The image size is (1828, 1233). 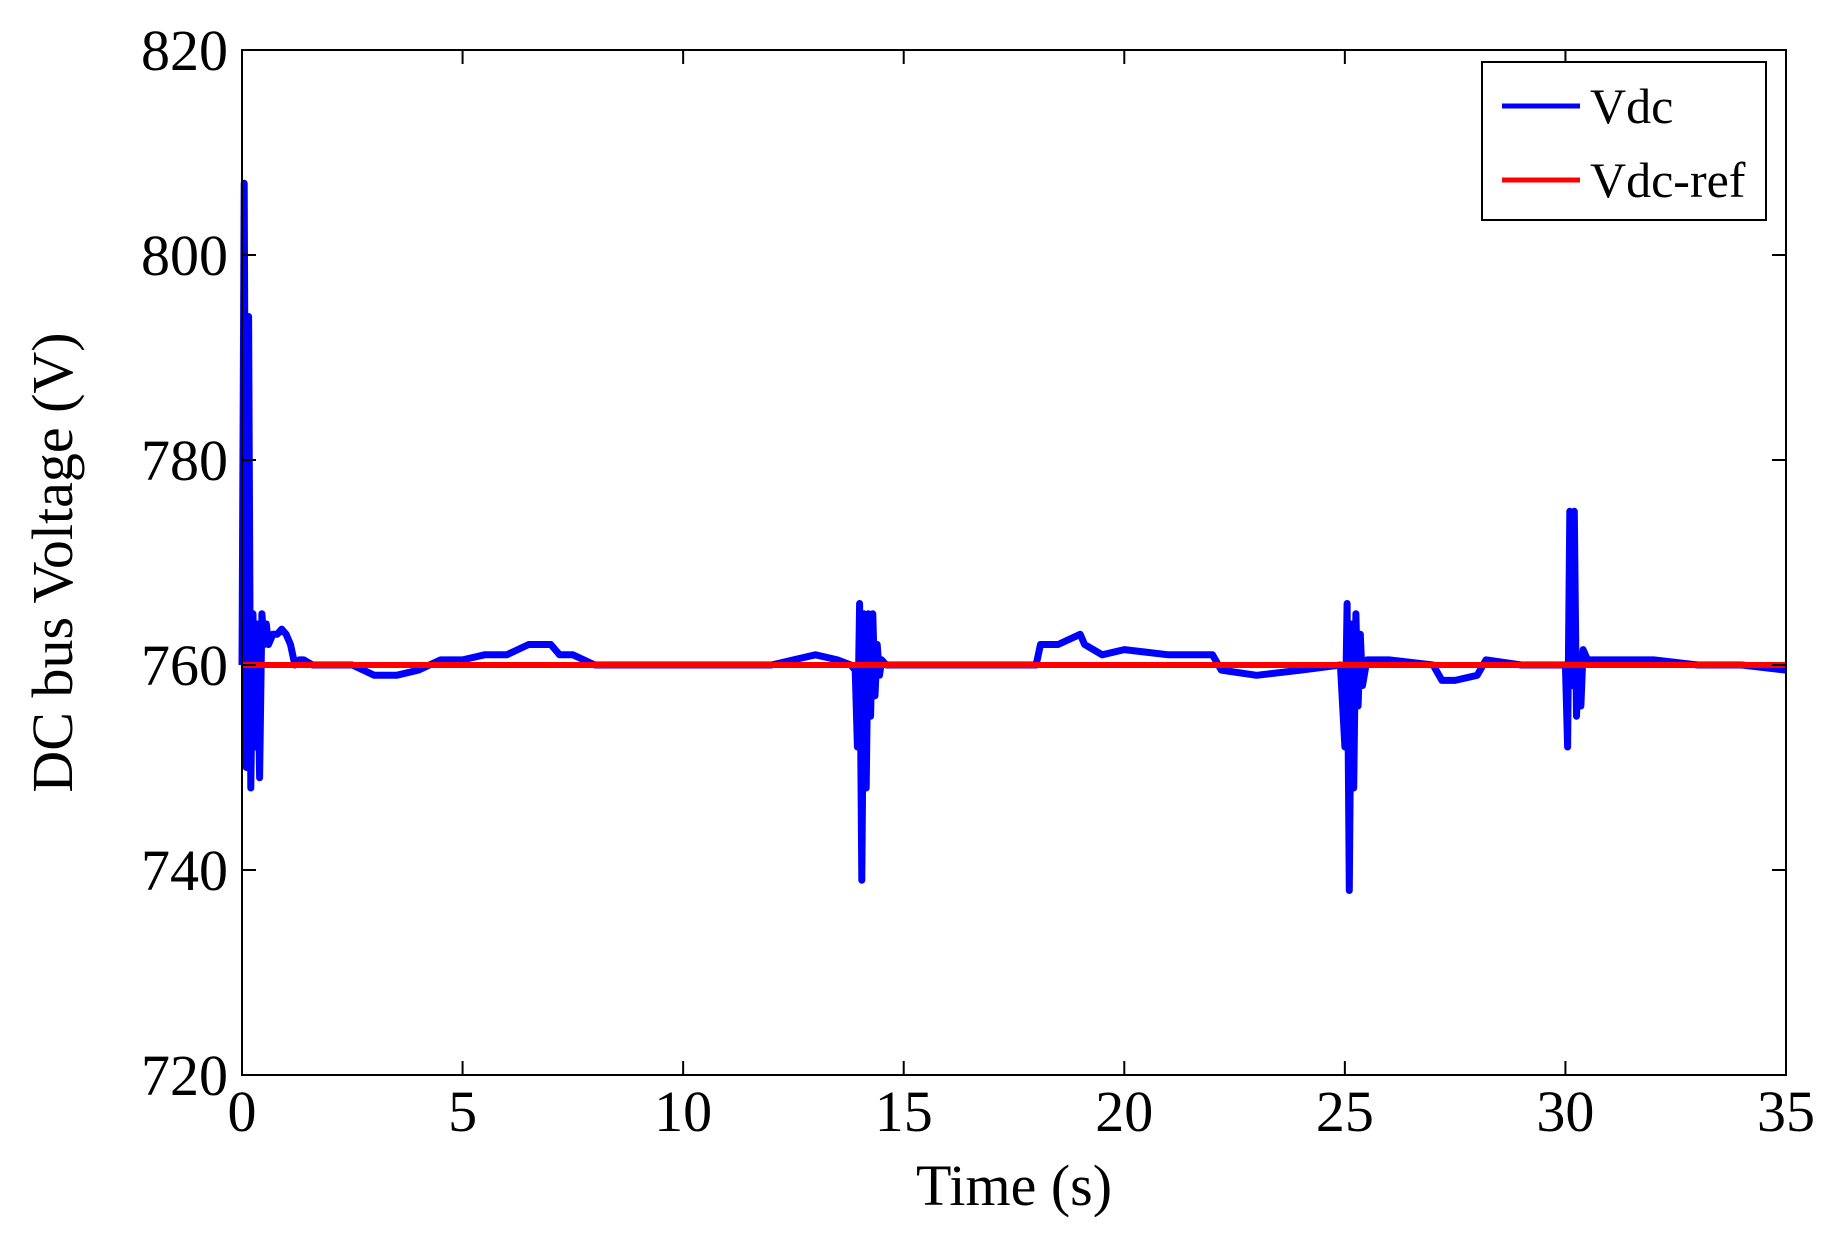 I want to click on y-tick-label: 740, so click(x=184, y=870).